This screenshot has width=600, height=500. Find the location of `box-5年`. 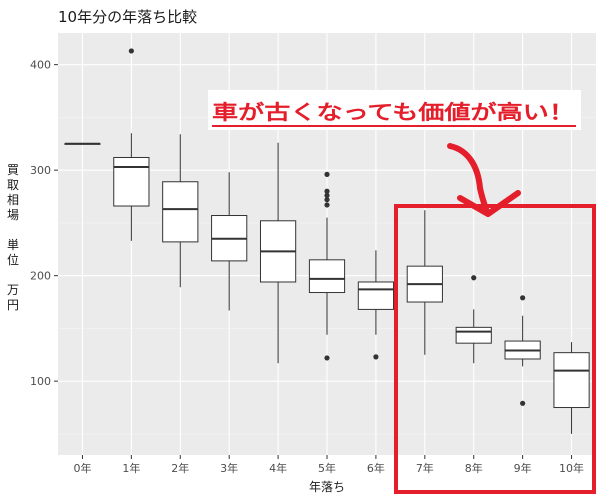

box-5年 is located at coordinates (327, 266).